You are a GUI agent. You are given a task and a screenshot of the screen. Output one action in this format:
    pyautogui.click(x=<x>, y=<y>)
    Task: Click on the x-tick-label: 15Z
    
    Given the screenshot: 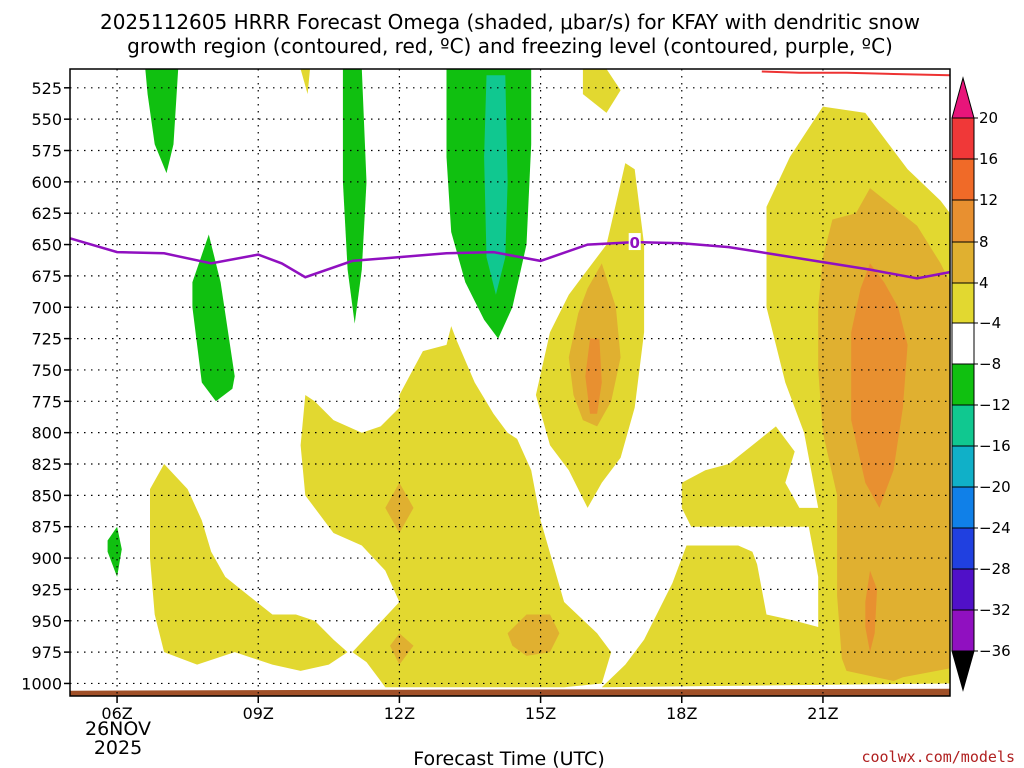 What is the action you would take?
    pyautogui.click(x=540, y=713)
    